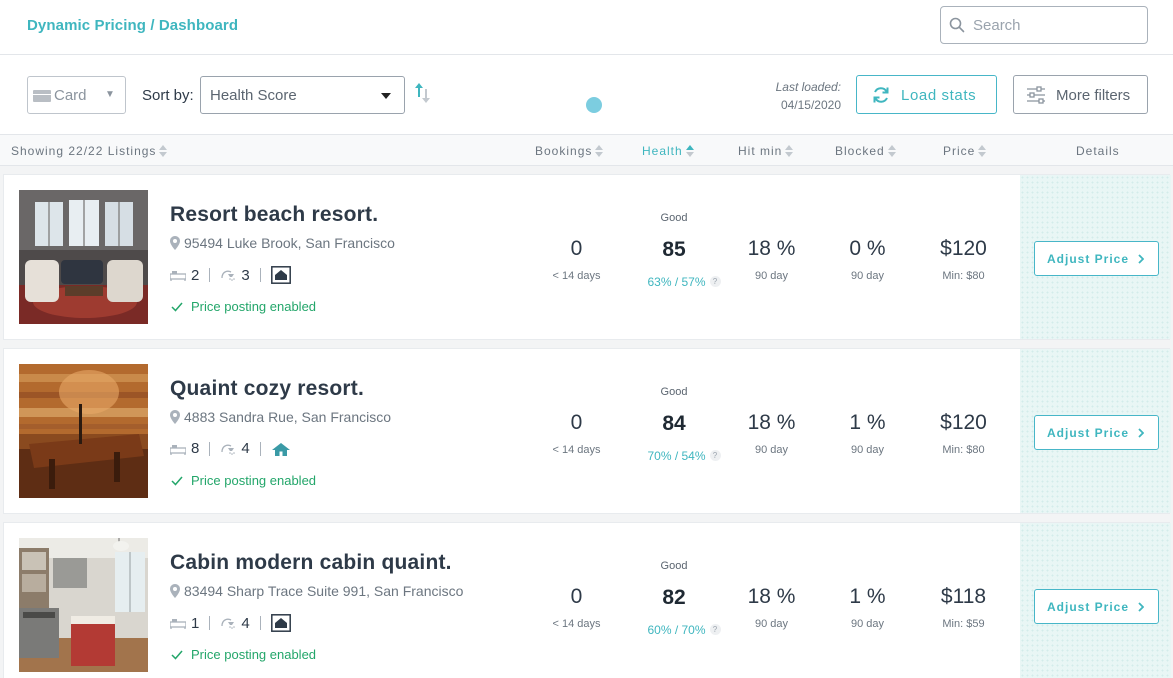 The height and width of the screenshot is (678, 1173). Describe the element at coordinates (881, 95) in the screenshot. I see `refresh-icon` at that location.